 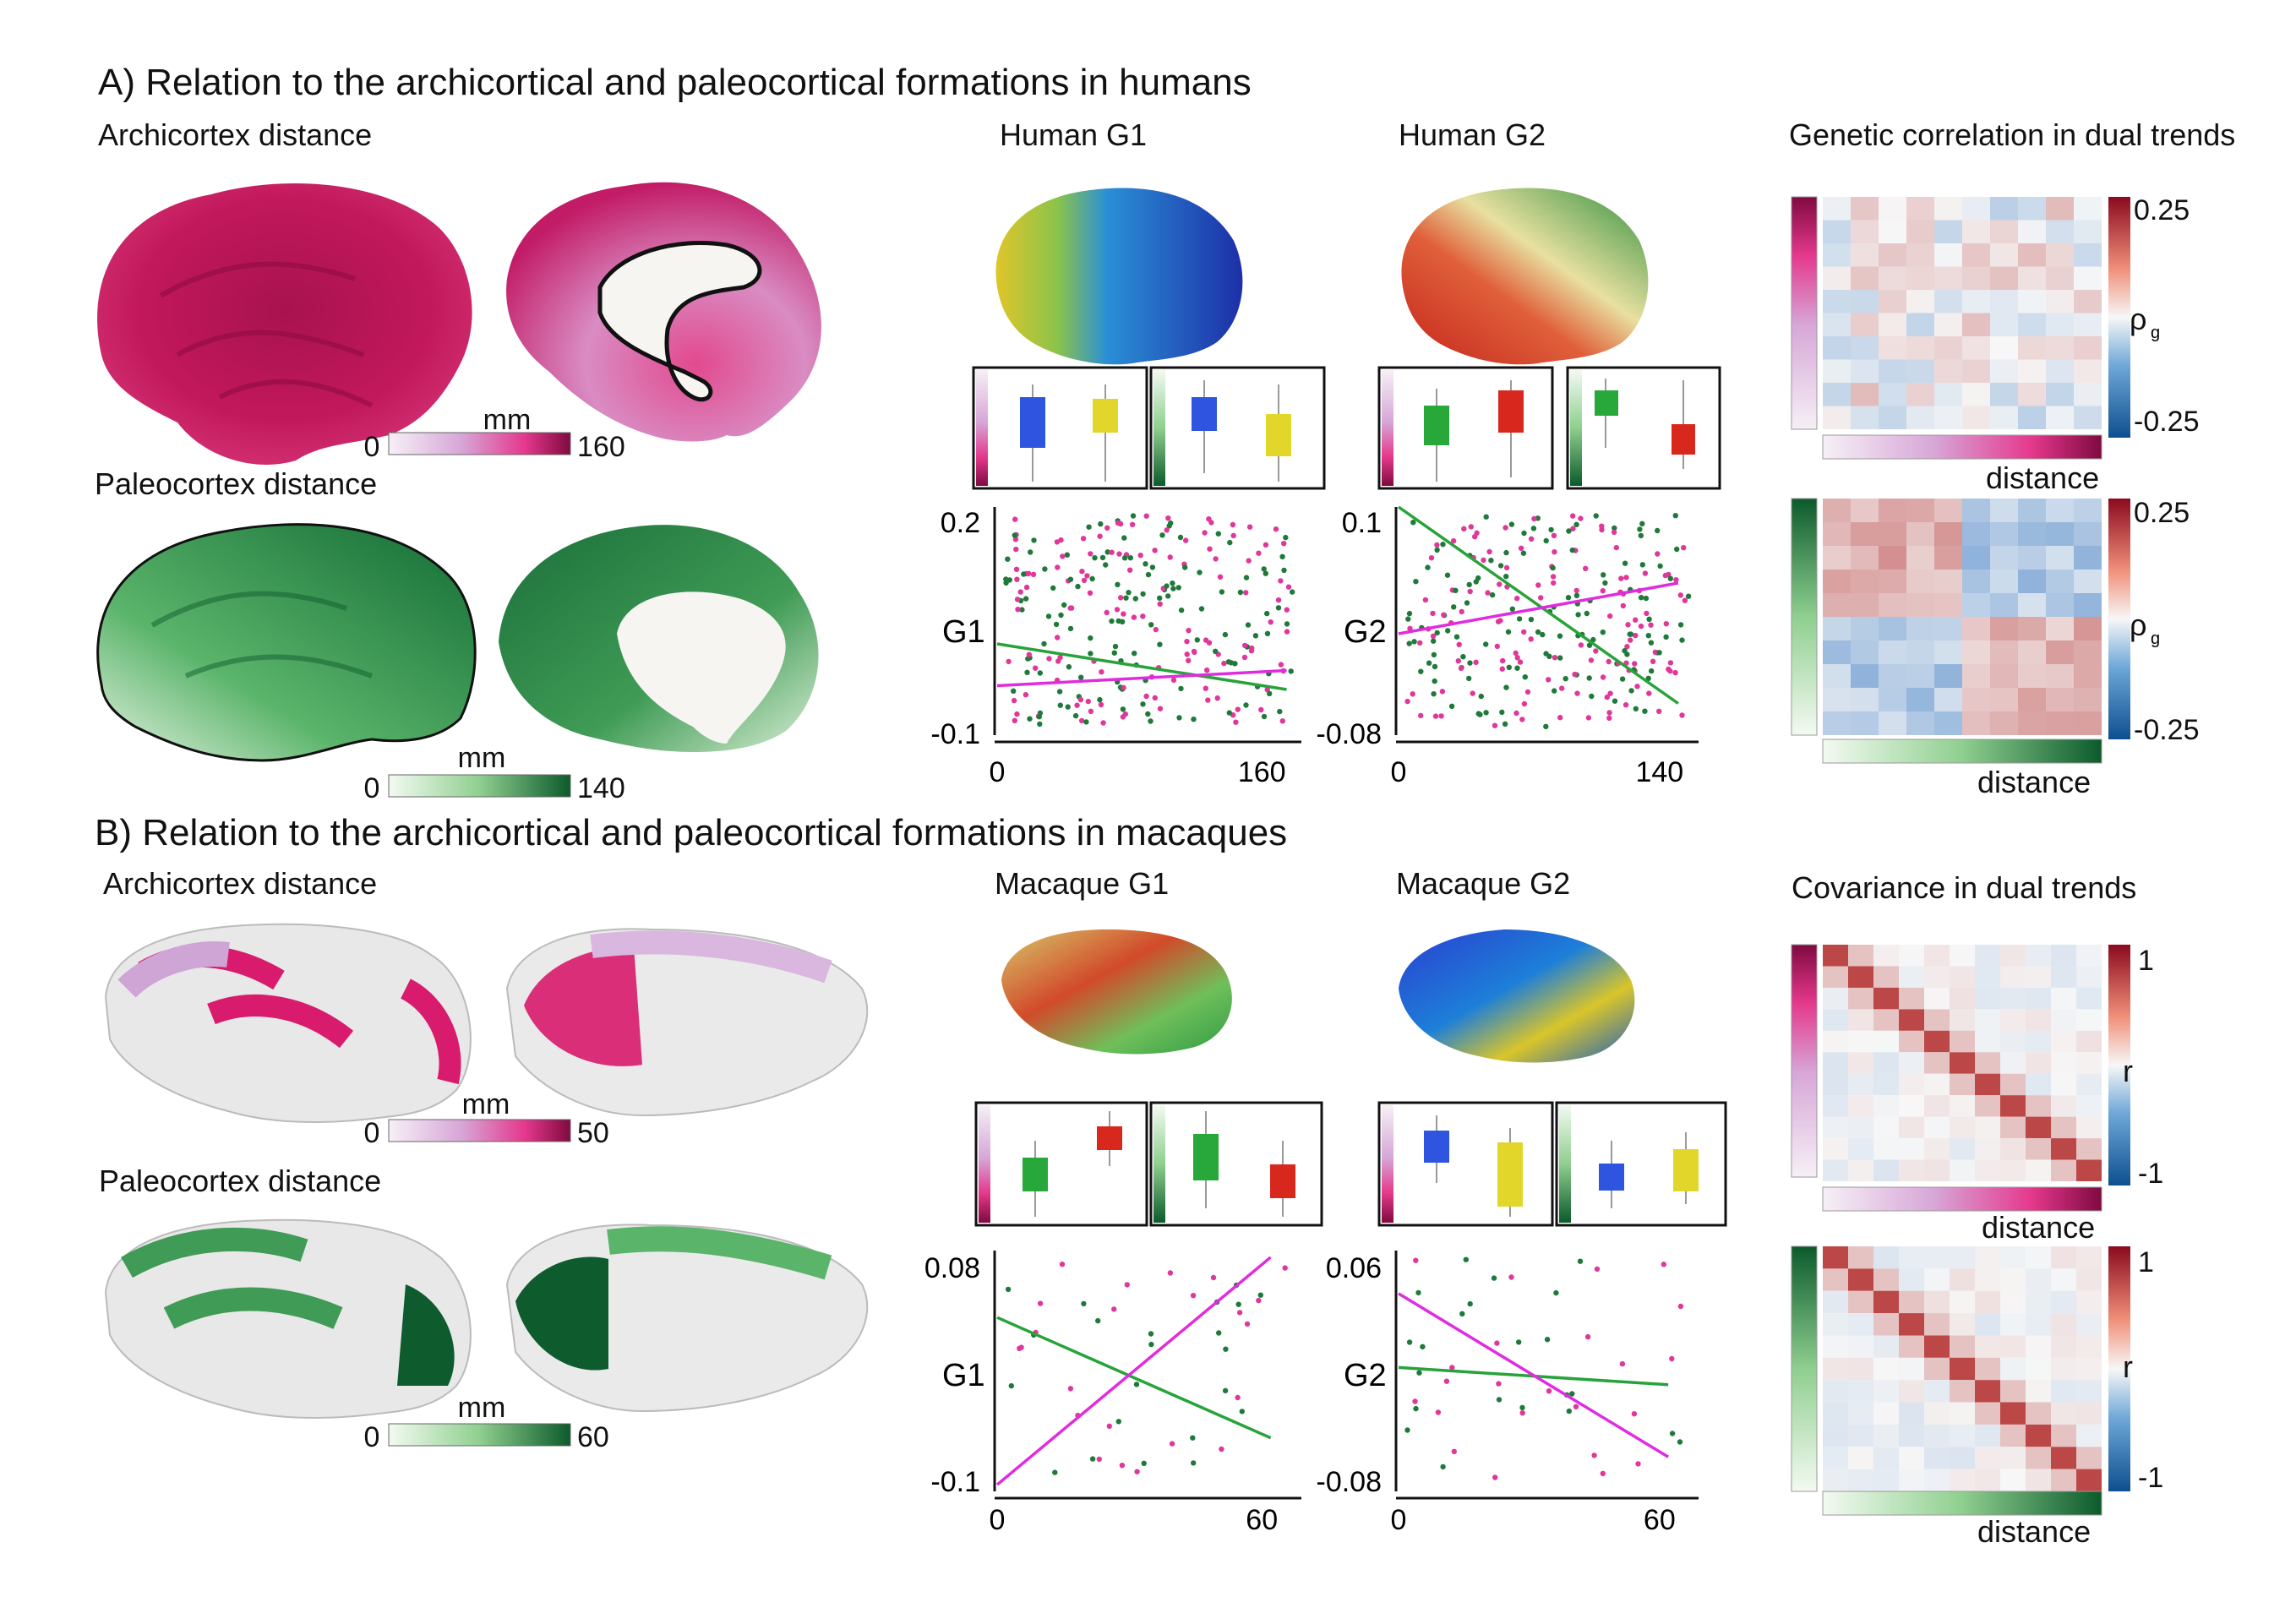 What do you see at coordinates (2034, 782) in the screenshot?
I see `matA2-xlabel: distance` at bounding box center [2034, 782].